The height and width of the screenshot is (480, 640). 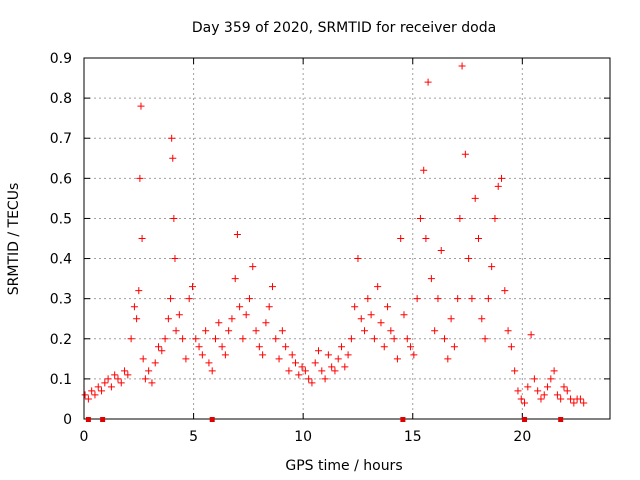 I want to click on gap-markers, so click(x=324, y=419).